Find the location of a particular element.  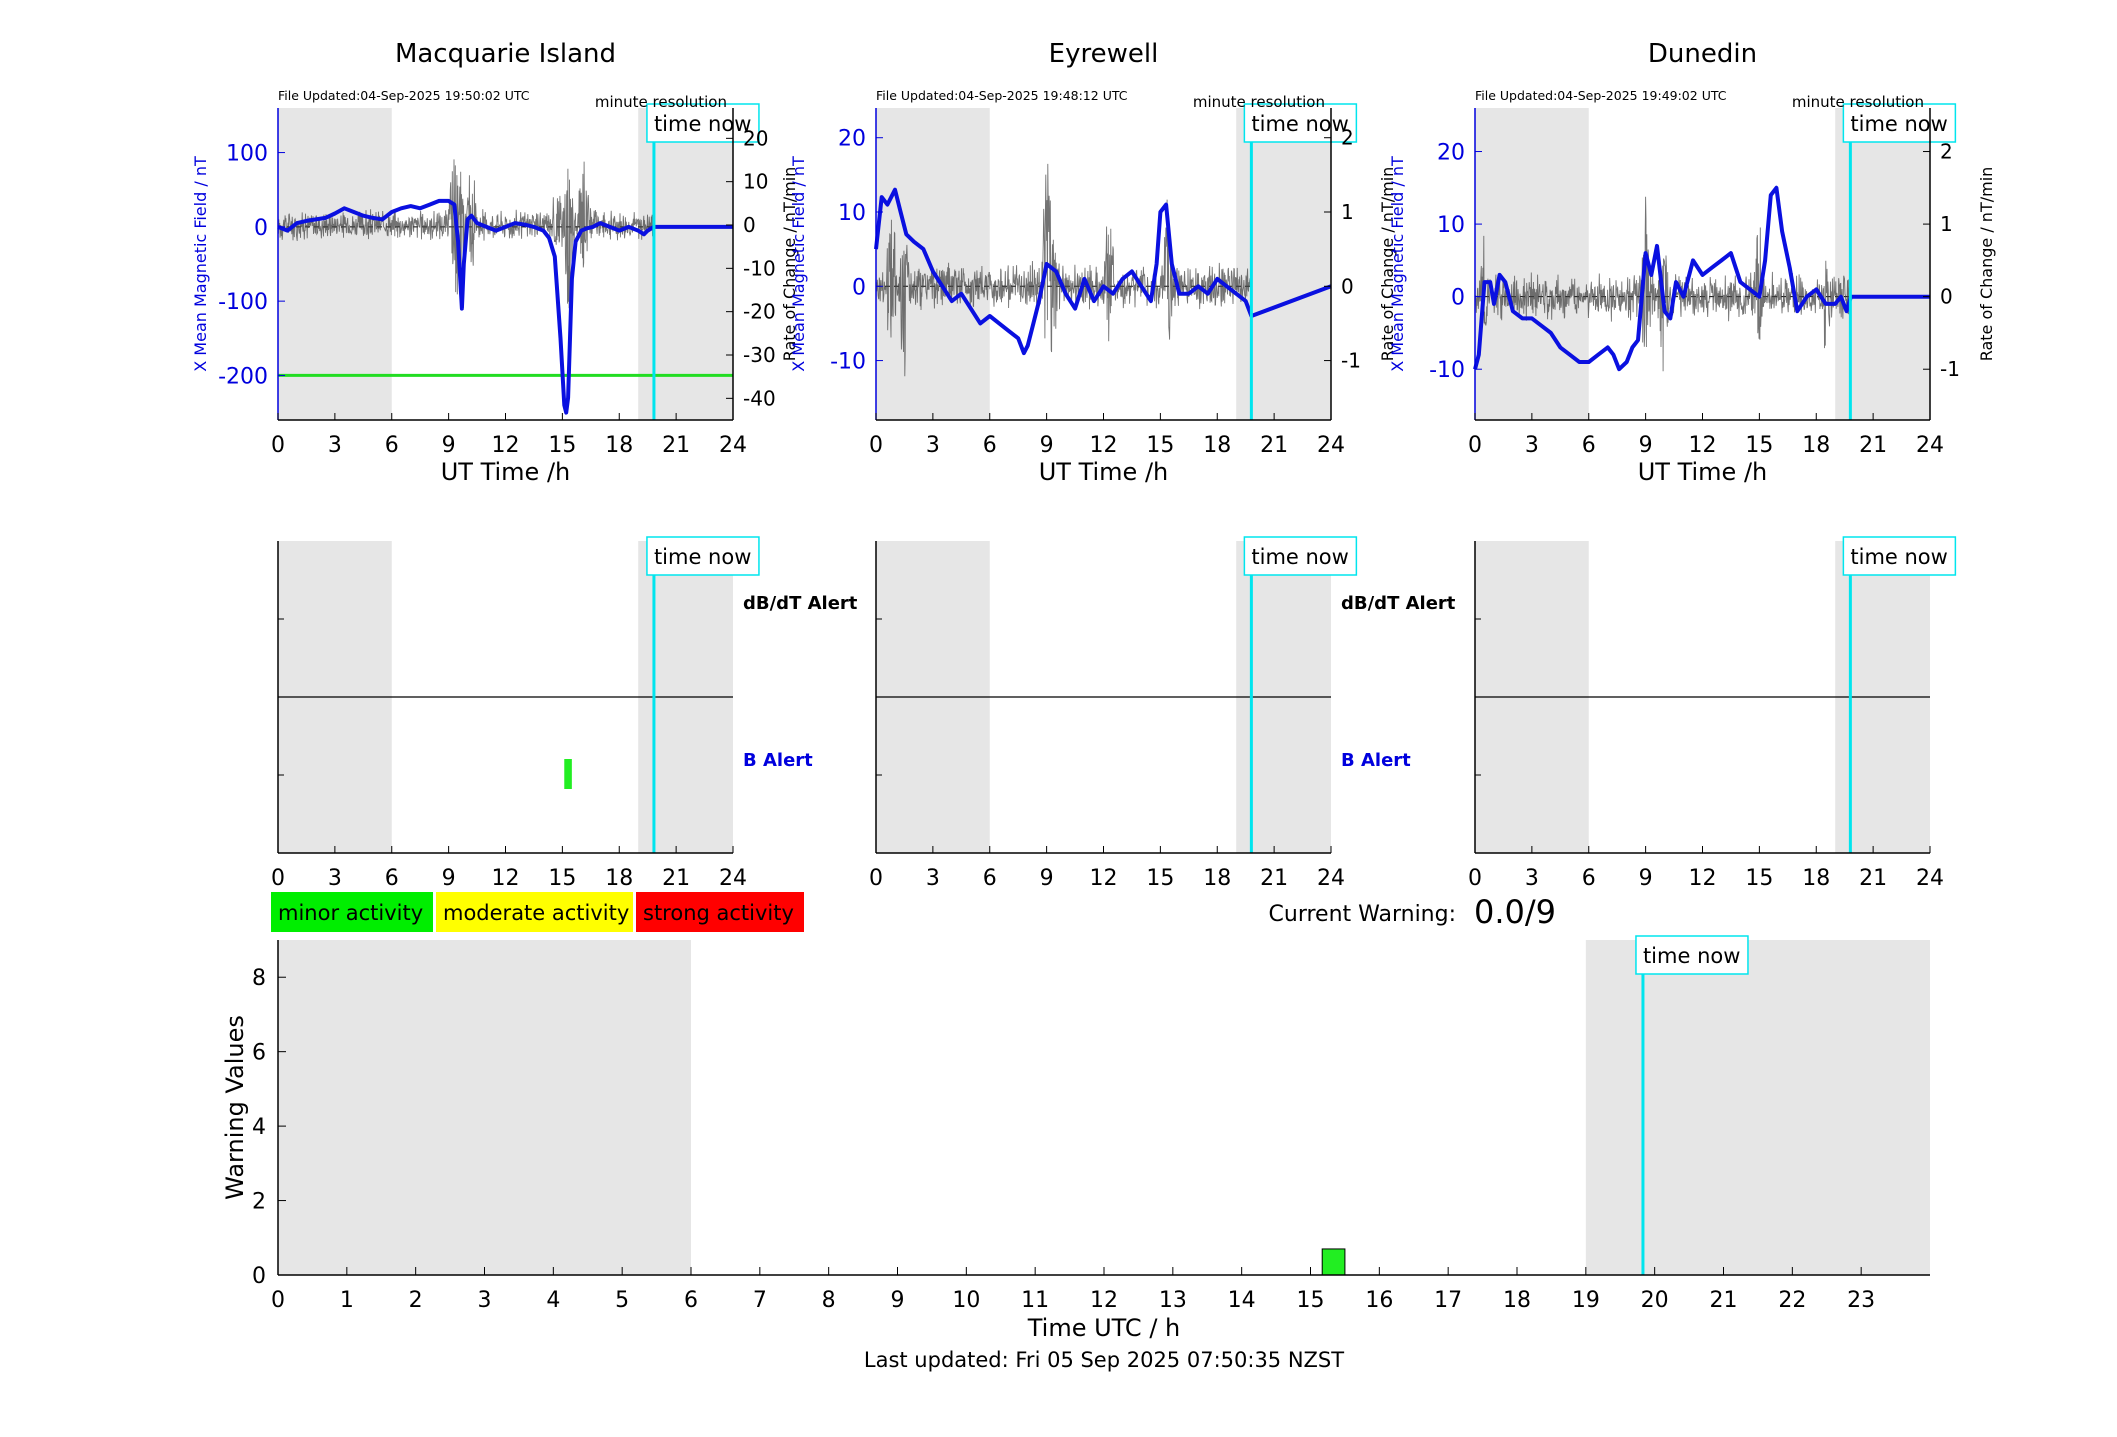

station-0-xtick-label: 9 is located at coordinates (449, 445).